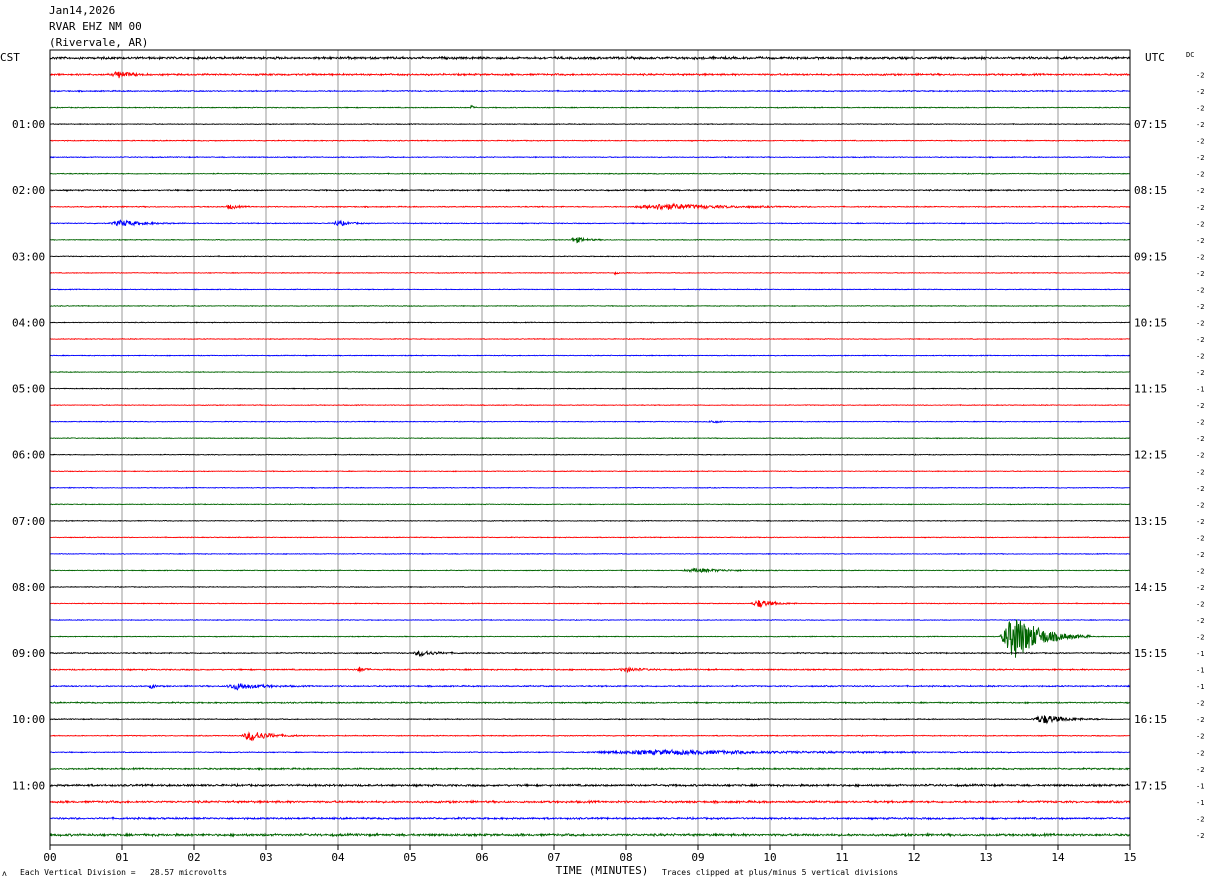  What do you see at coordinates (1150, 521) in the screenshot?
I see `right-hour-label: 13:15` at bounding box center [1150, 521].